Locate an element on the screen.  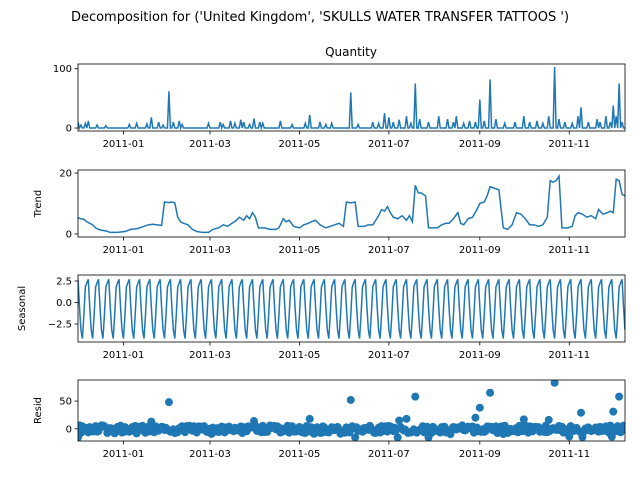
y-tick-label-seasonal-1: 0.0 is located at coordinates (64, 303).